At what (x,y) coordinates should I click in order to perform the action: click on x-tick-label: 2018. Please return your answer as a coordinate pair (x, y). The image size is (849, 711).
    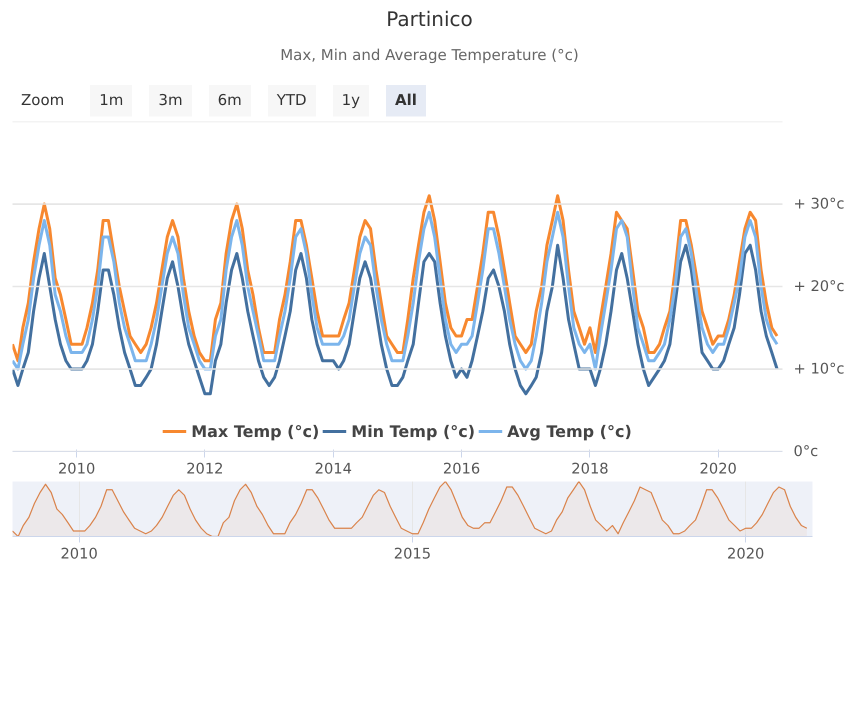
    Looking at the image, I should click on (590, 469).